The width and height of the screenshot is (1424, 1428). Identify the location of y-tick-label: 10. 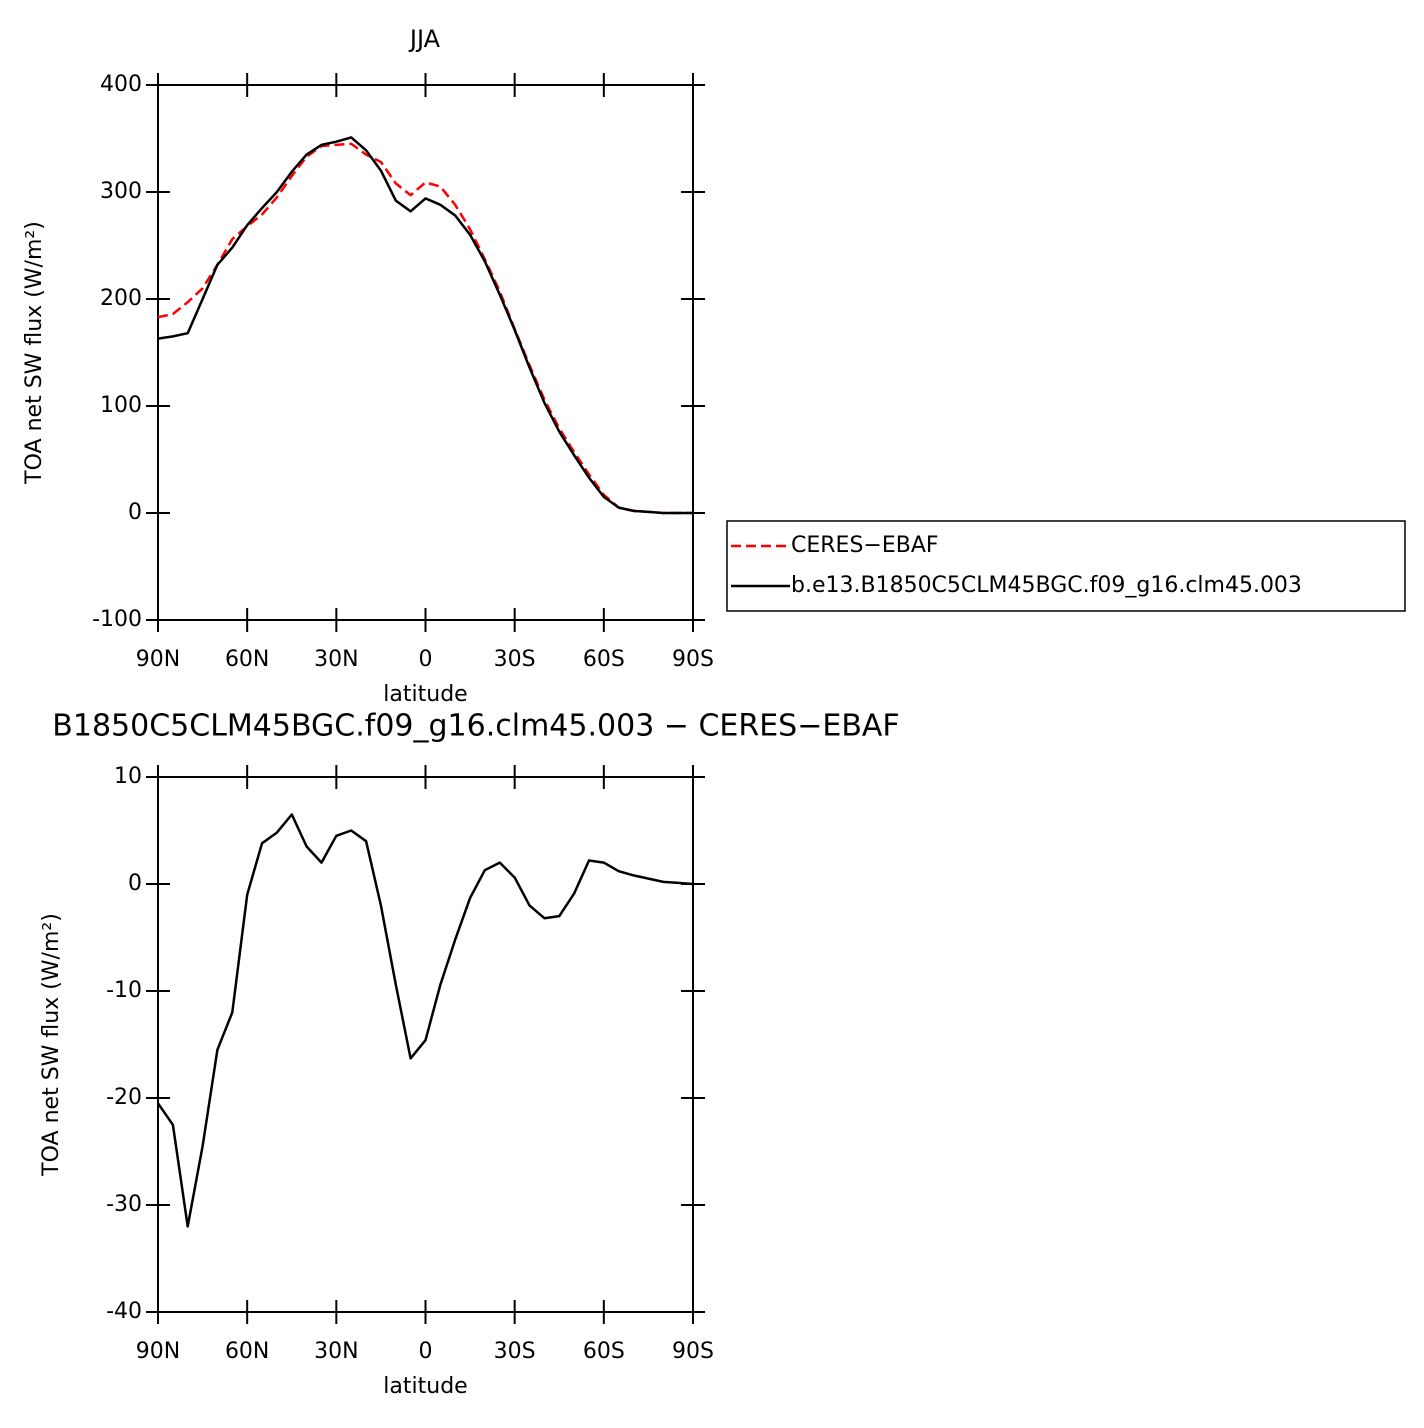
(128, 776).